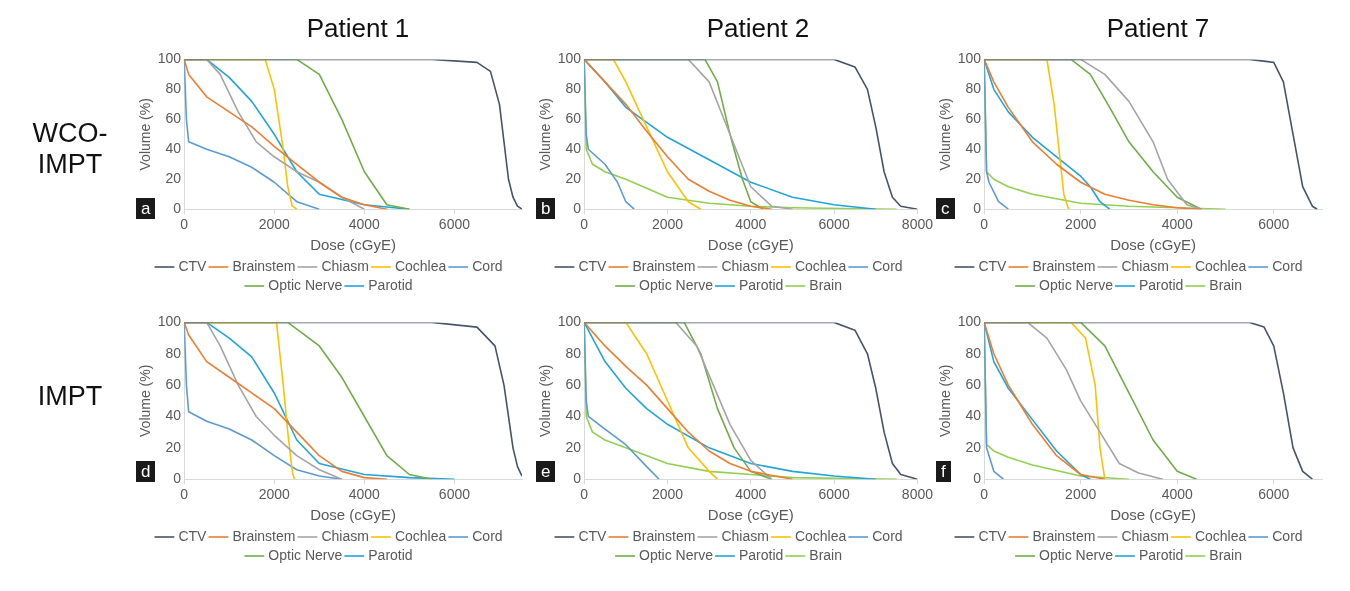 Image resolution: width=1350 pixels, height=591 pixels. What do you see at coordinates (358, 28) in the screenshot?
I see `chart-title: Patient 1` at bounding box center [358, 28].